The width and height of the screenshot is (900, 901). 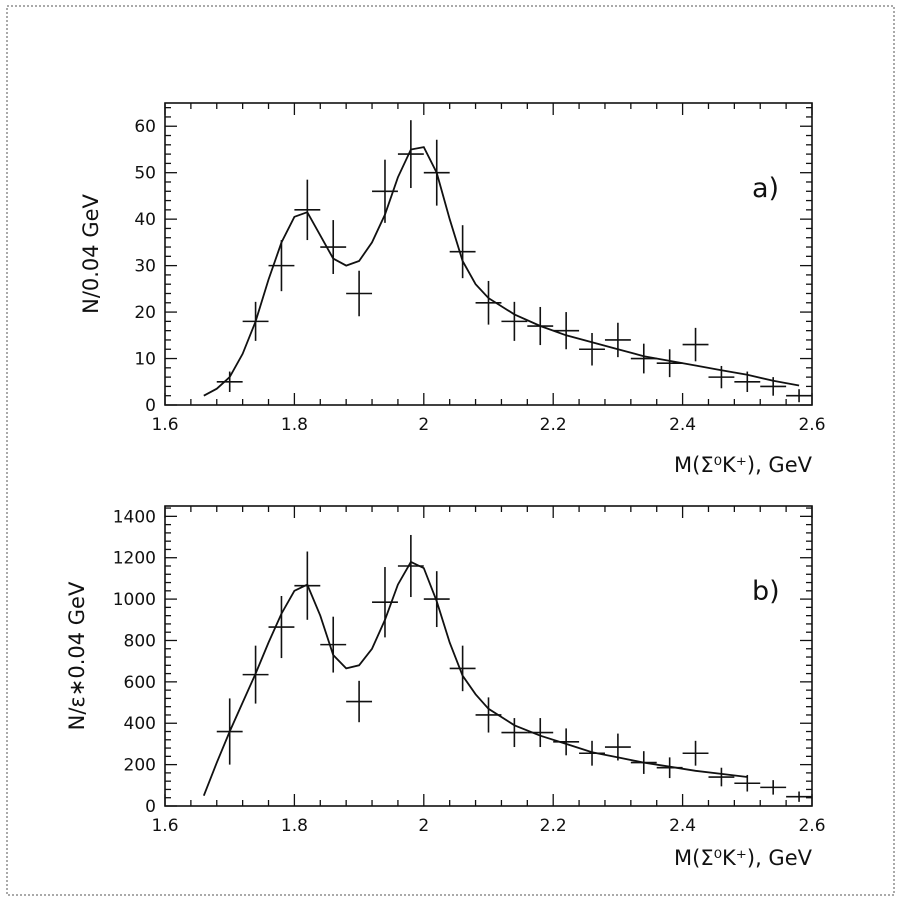 What do you see at coordinates (140, 766) in the screenshot?
I see `y-tick-label: 200` at bounding box center [140, 766].